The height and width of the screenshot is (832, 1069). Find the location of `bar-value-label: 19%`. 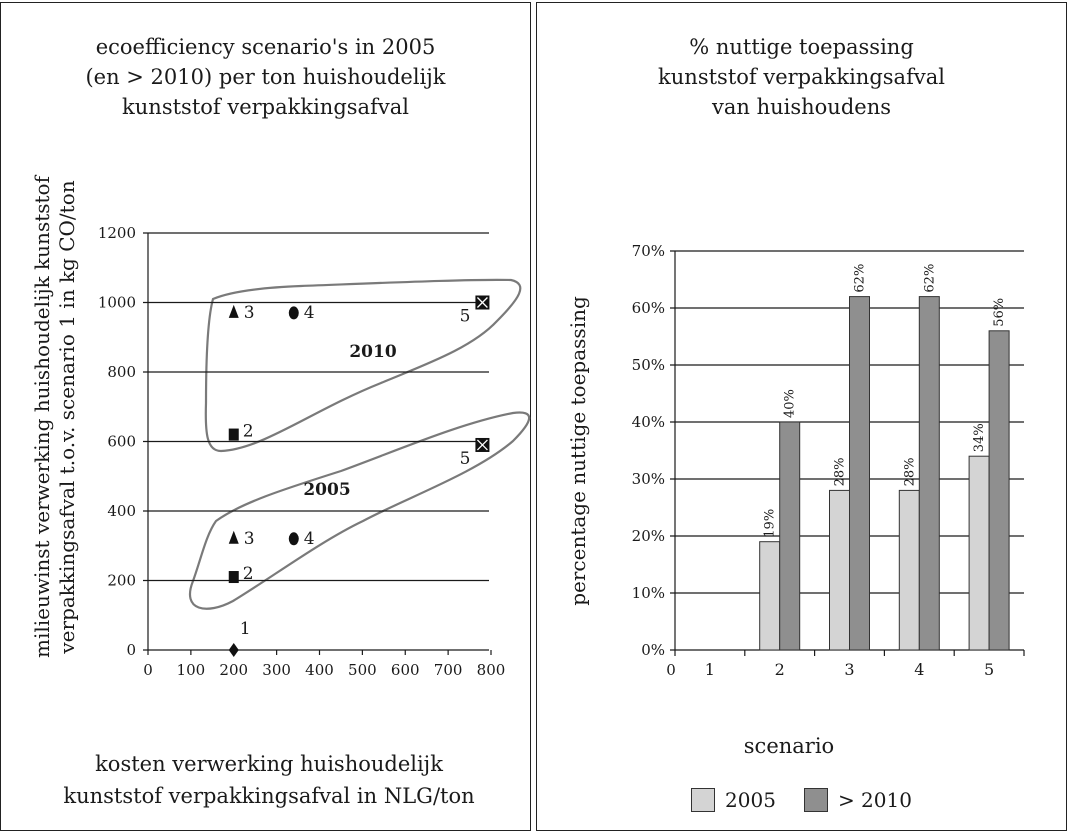

bar-value-label: 19% is located at coordinates (770, 523).